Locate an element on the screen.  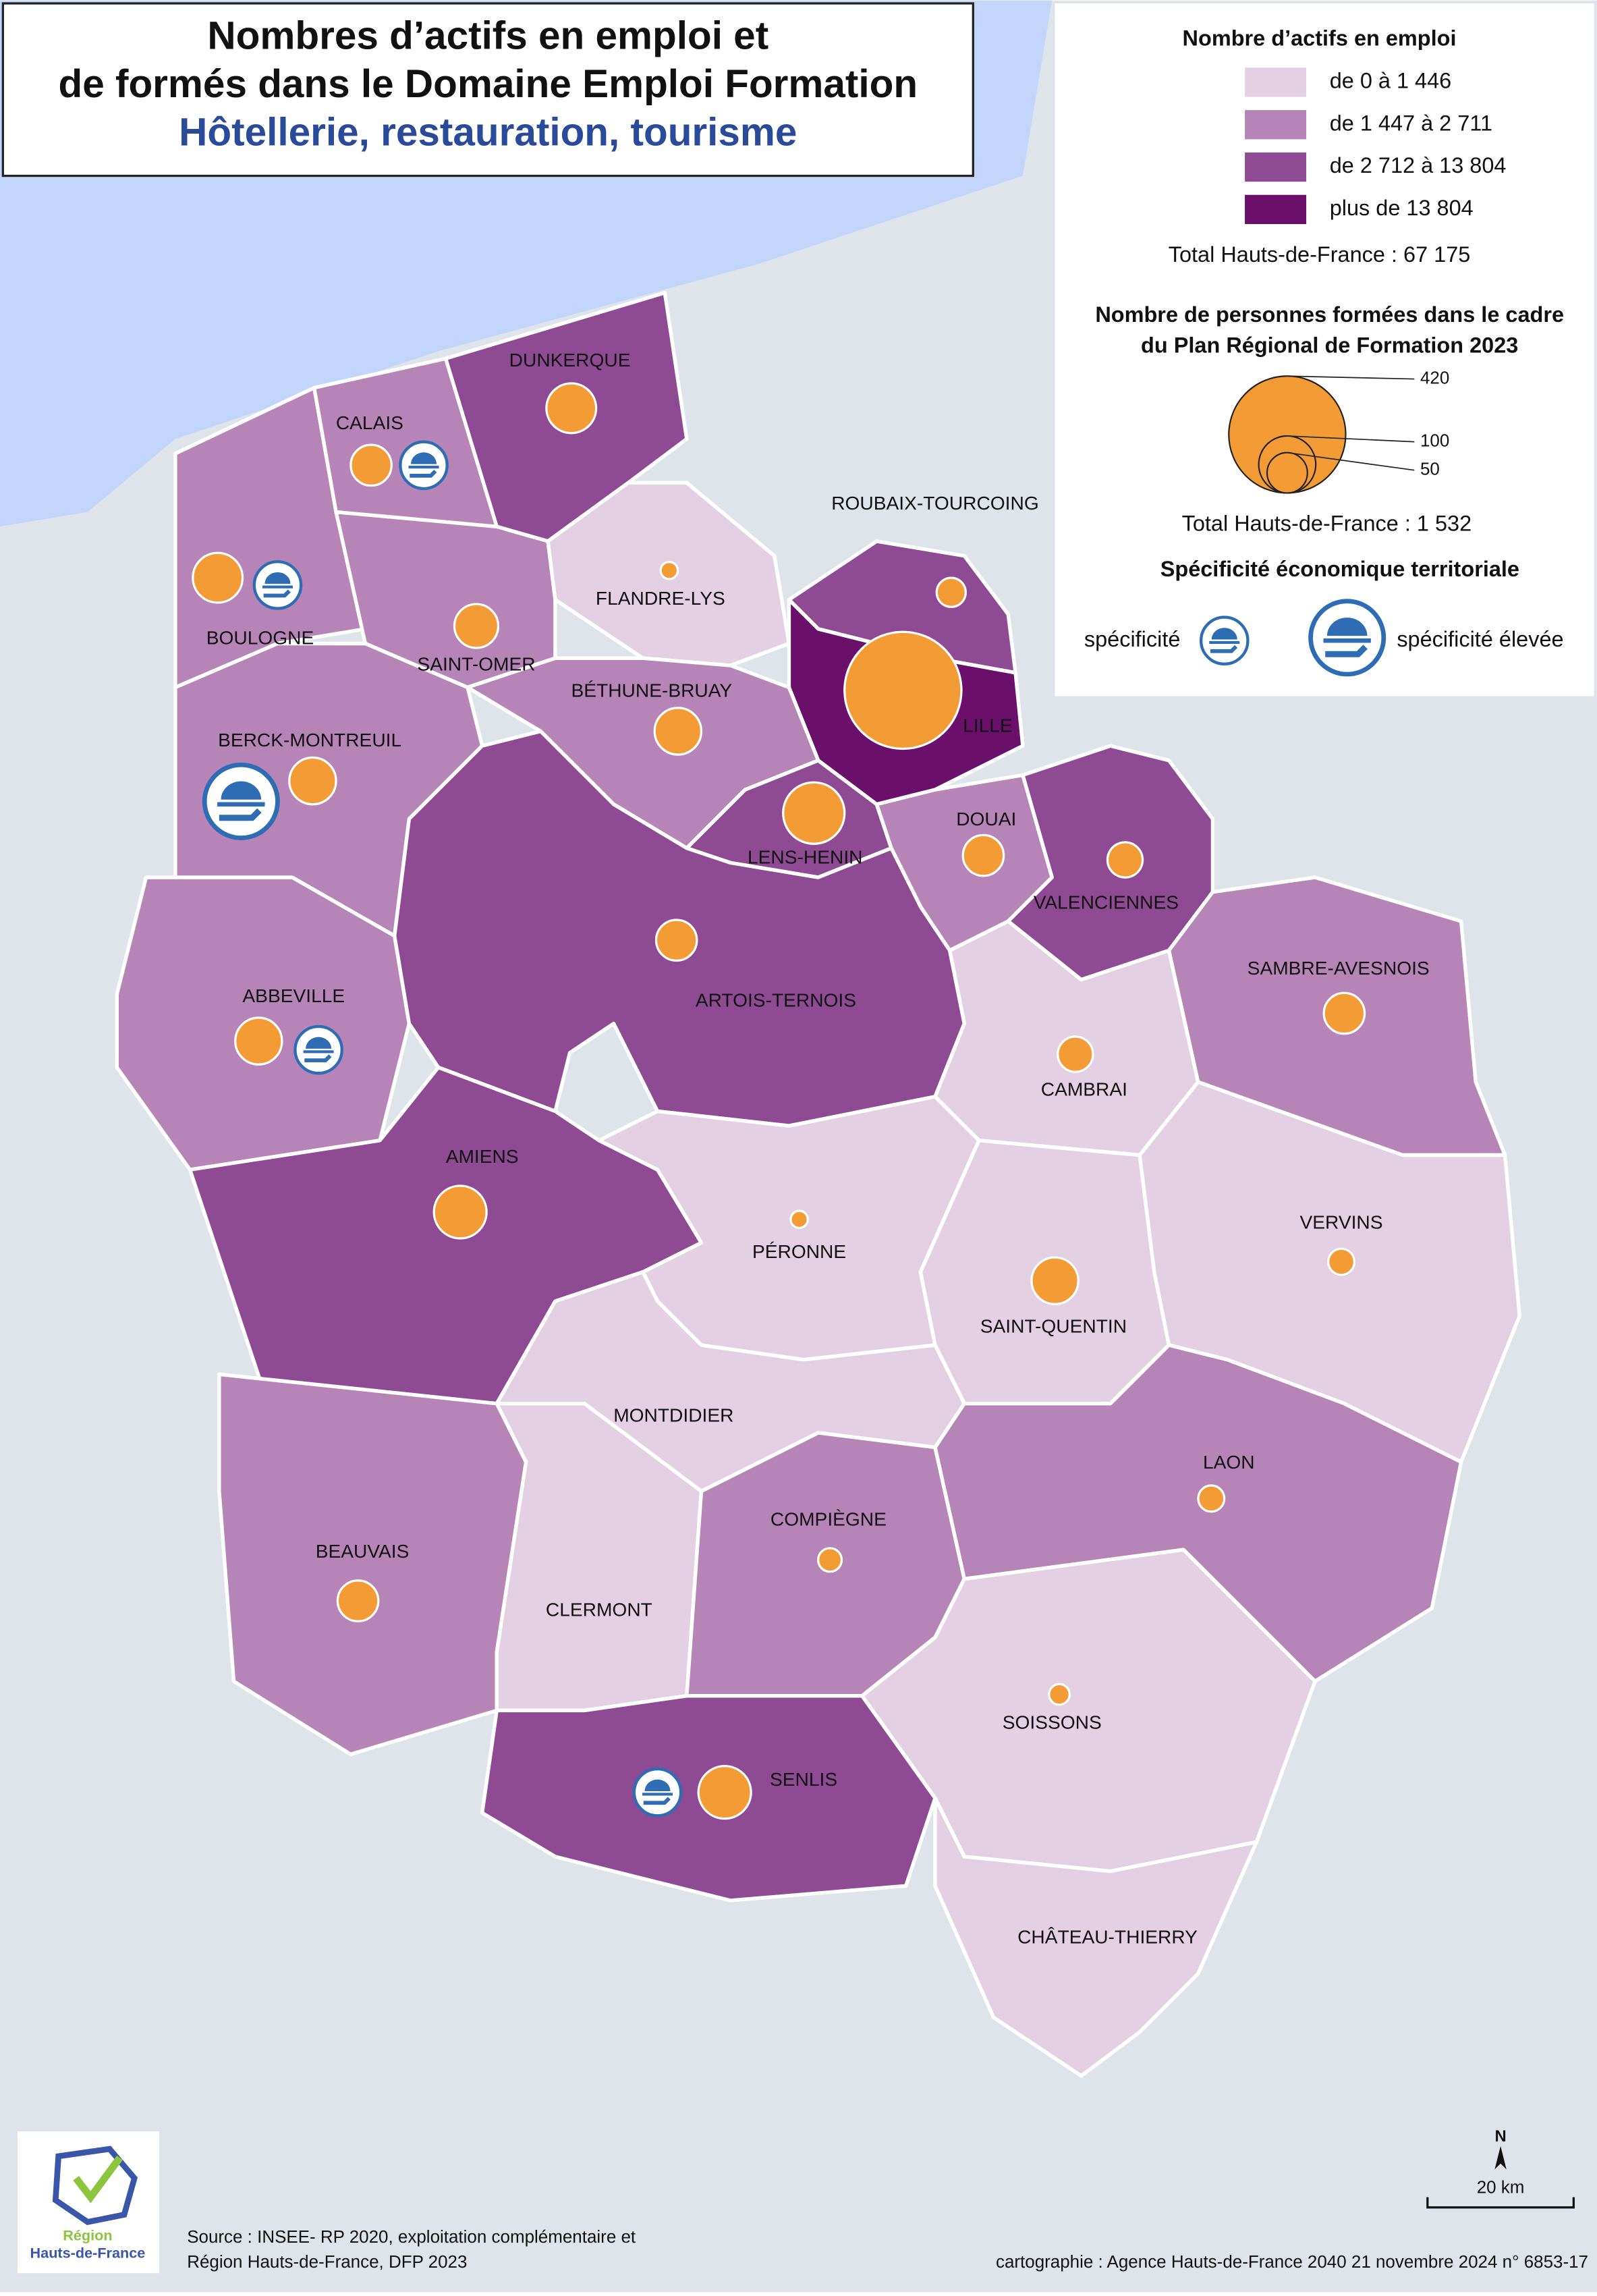
title-box is located at coordinates (487, 90).